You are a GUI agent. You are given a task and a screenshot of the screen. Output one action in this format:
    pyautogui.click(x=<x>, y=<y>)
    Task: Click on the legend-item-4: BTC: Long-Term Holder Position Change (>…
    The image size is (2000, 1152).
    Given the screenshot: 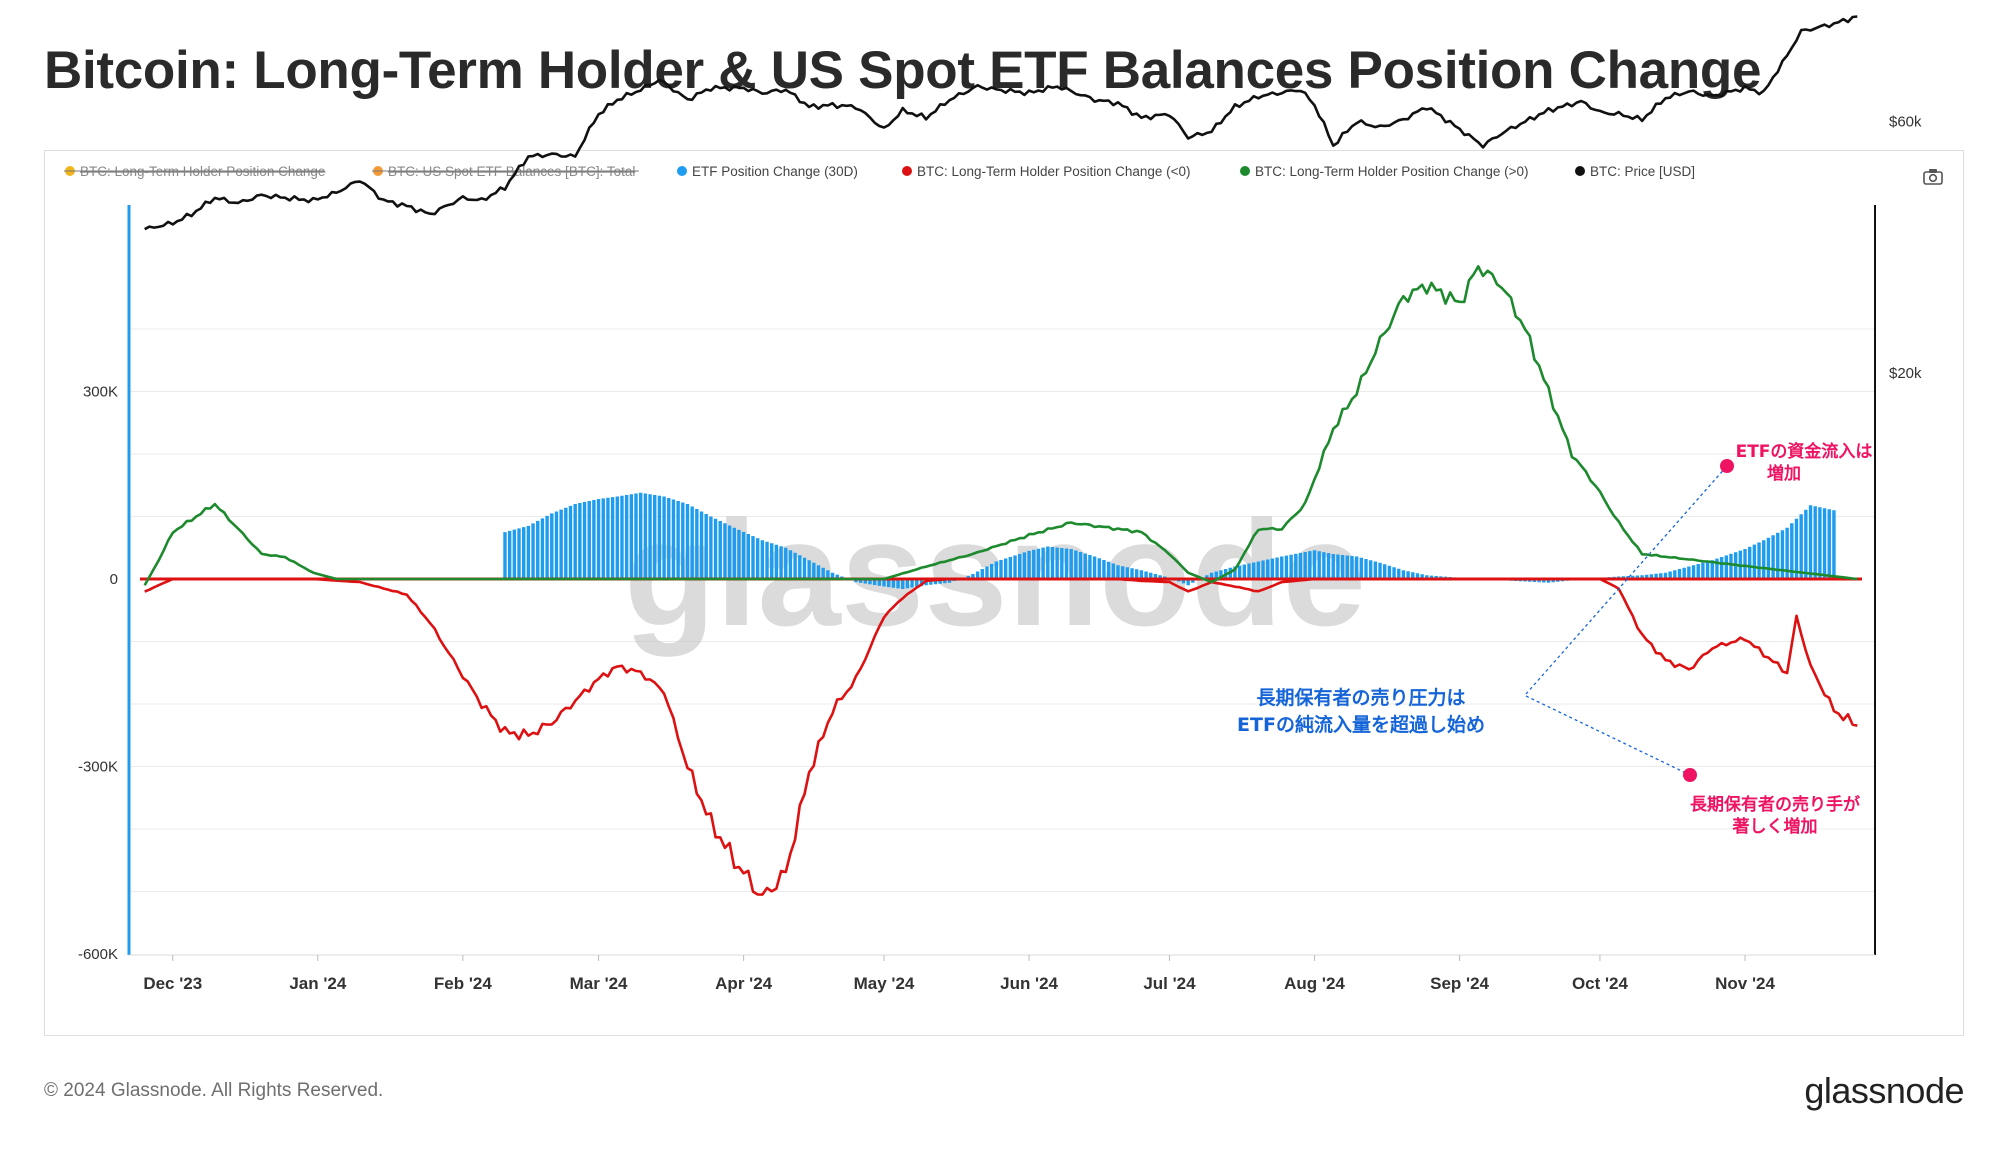 What is the action you would take?
    pyautogui.click(x=1384, y=171)
    